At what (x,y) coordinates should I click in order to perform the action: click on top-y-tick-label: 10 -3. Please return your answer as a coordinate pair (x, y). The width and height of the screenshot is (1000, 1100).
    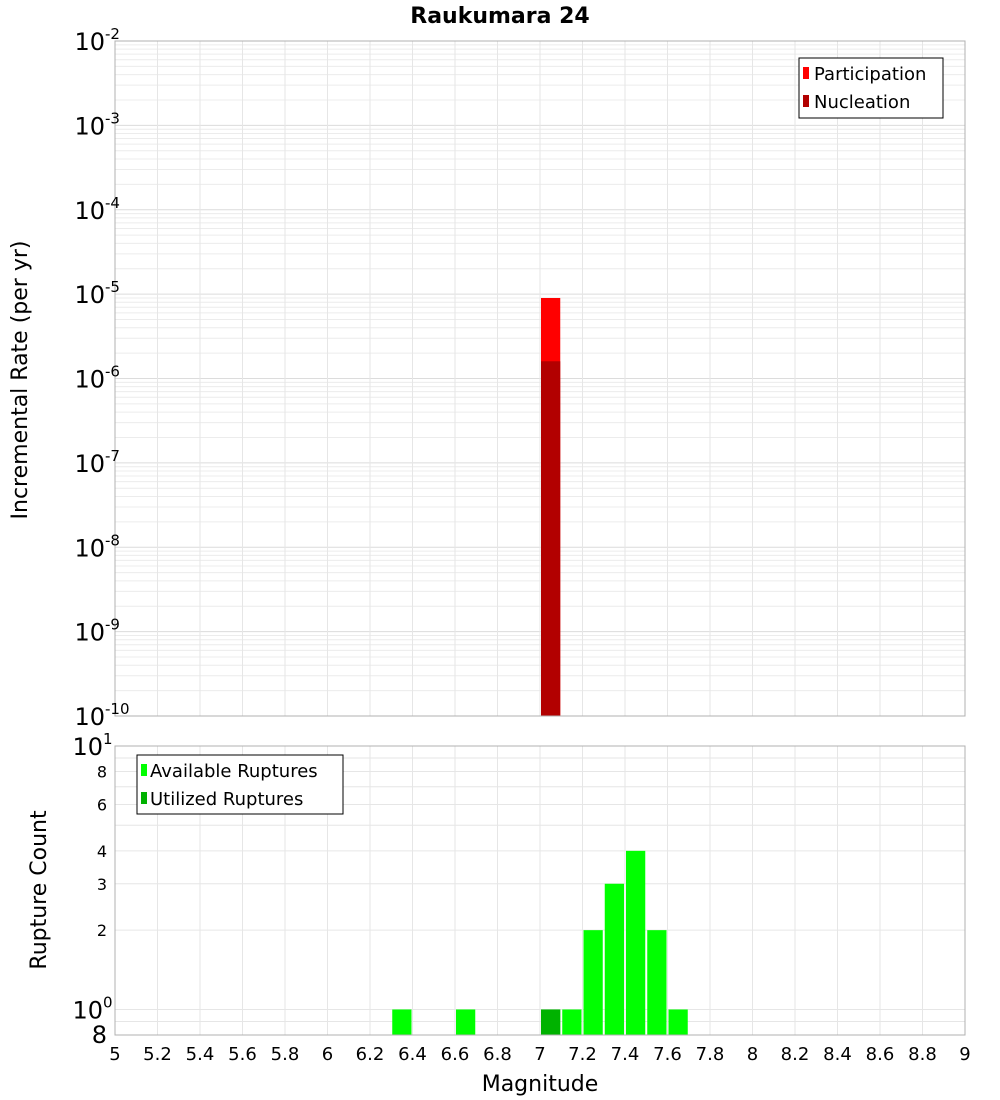
    Looking at the image, I should click on (97, 124).